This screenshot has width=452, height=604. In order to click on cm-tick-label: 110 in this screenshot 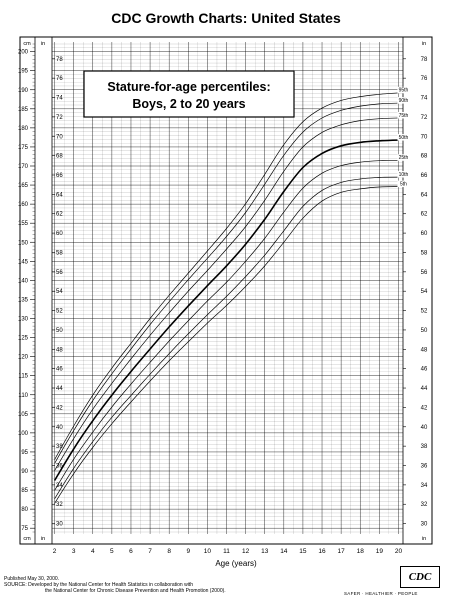, I will do `click(23, 396)`.